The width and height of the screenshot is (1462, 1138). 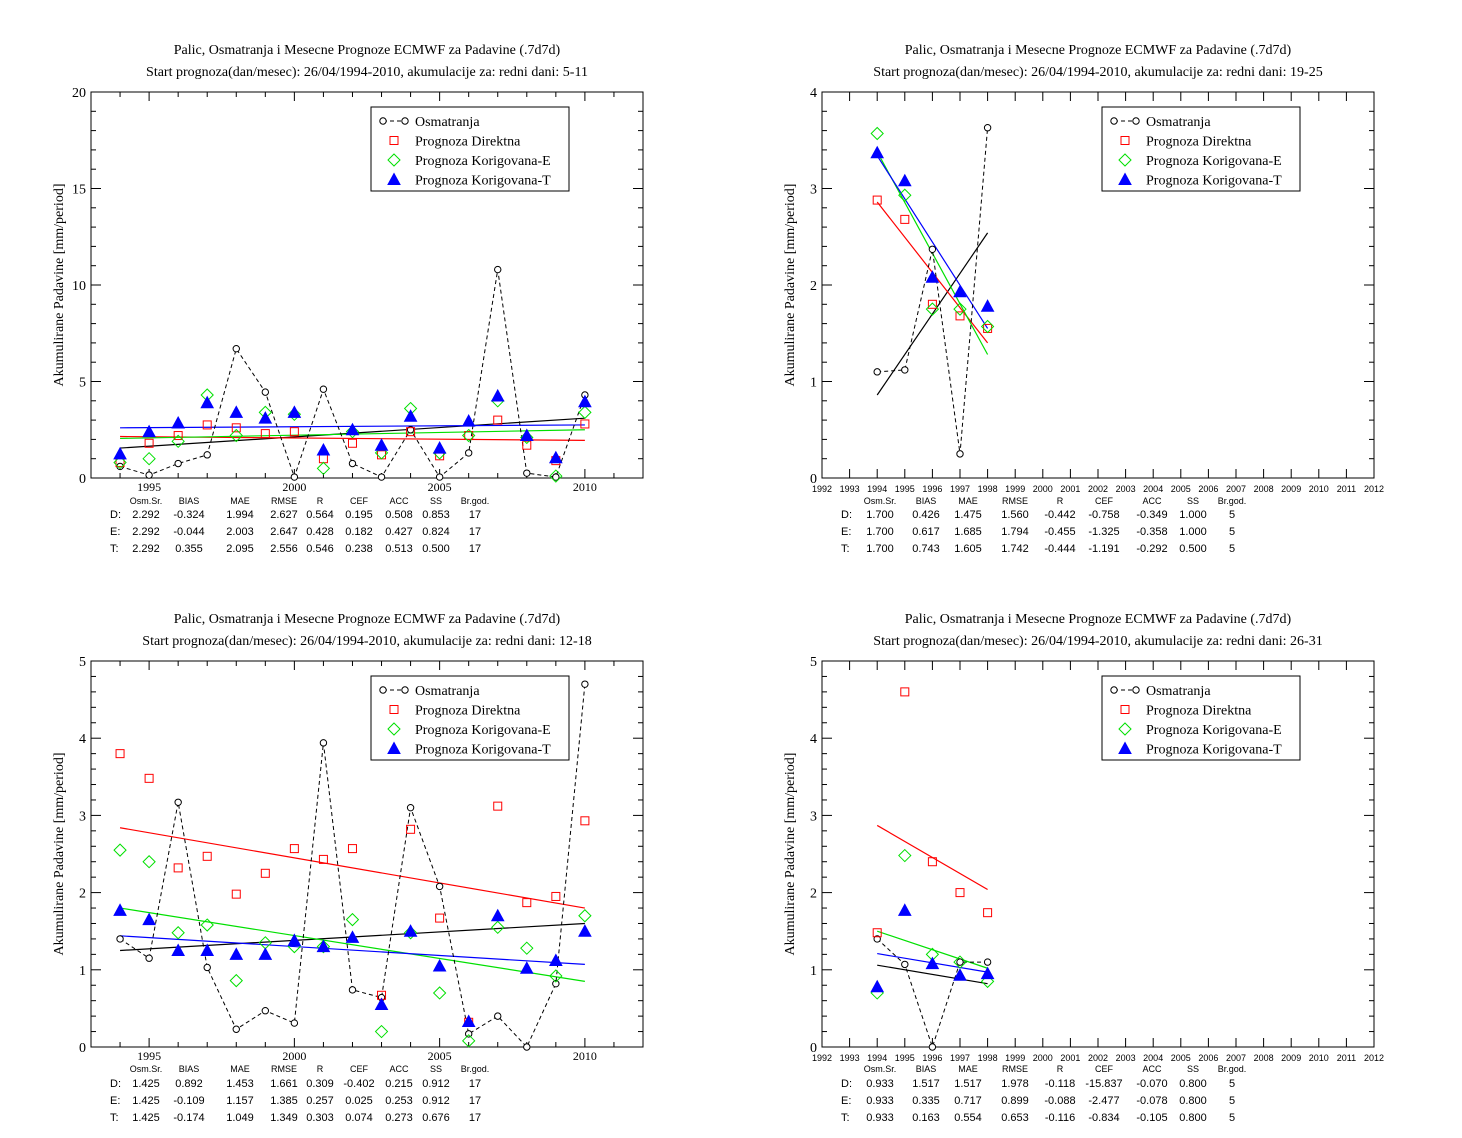 What do you see at coordinates (1193, 532) in the screenshot?
I see `stats-value: 1.000` at bounding box center [1193, 532].